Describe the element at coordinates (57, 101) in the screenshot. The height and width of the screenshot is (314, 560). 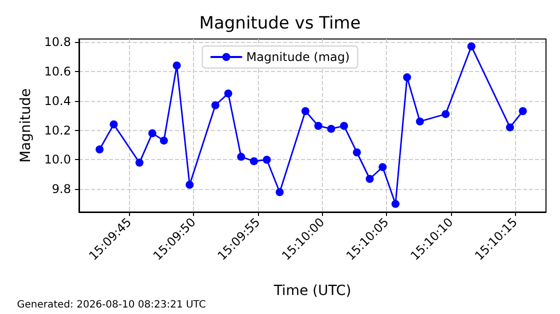
I see `y-tick-label: 10.4` at that location.